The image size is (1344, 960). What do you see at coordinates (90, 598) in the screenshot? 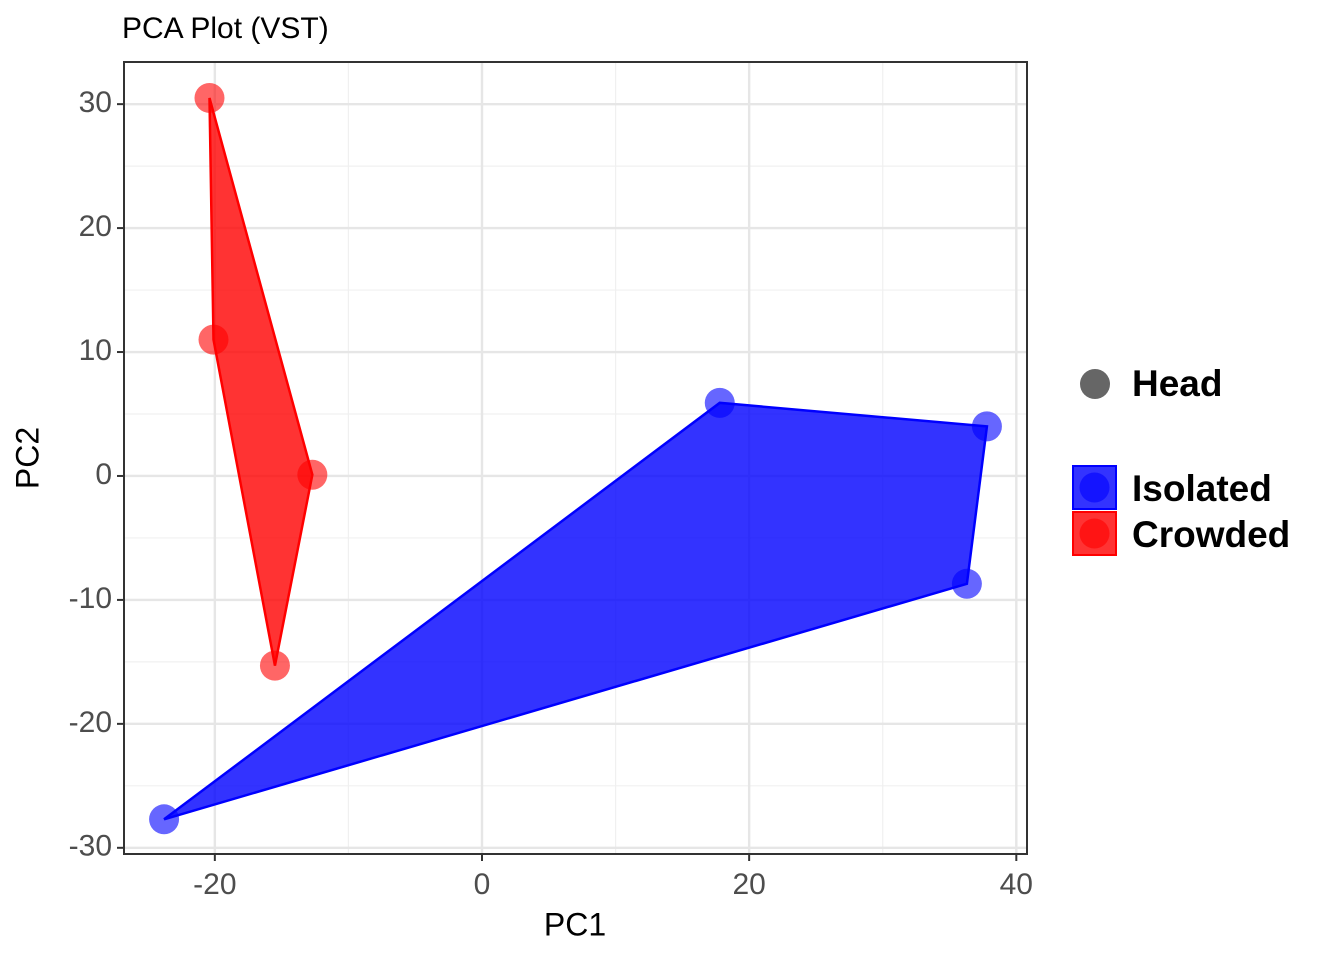
I see `y-tick-label: -10` at bounding box center [90, 598].